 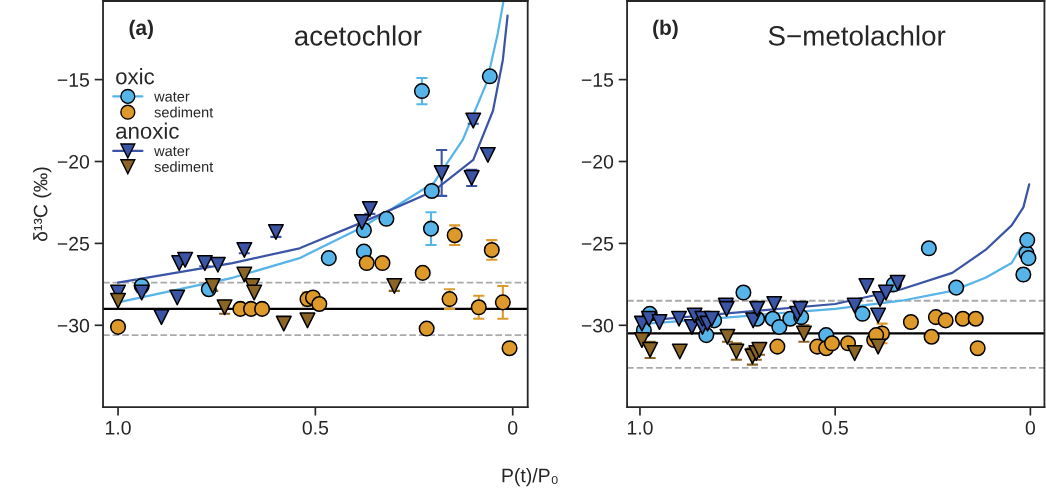 I want to click on annotation: anoxic, so click(x=147, y=130).